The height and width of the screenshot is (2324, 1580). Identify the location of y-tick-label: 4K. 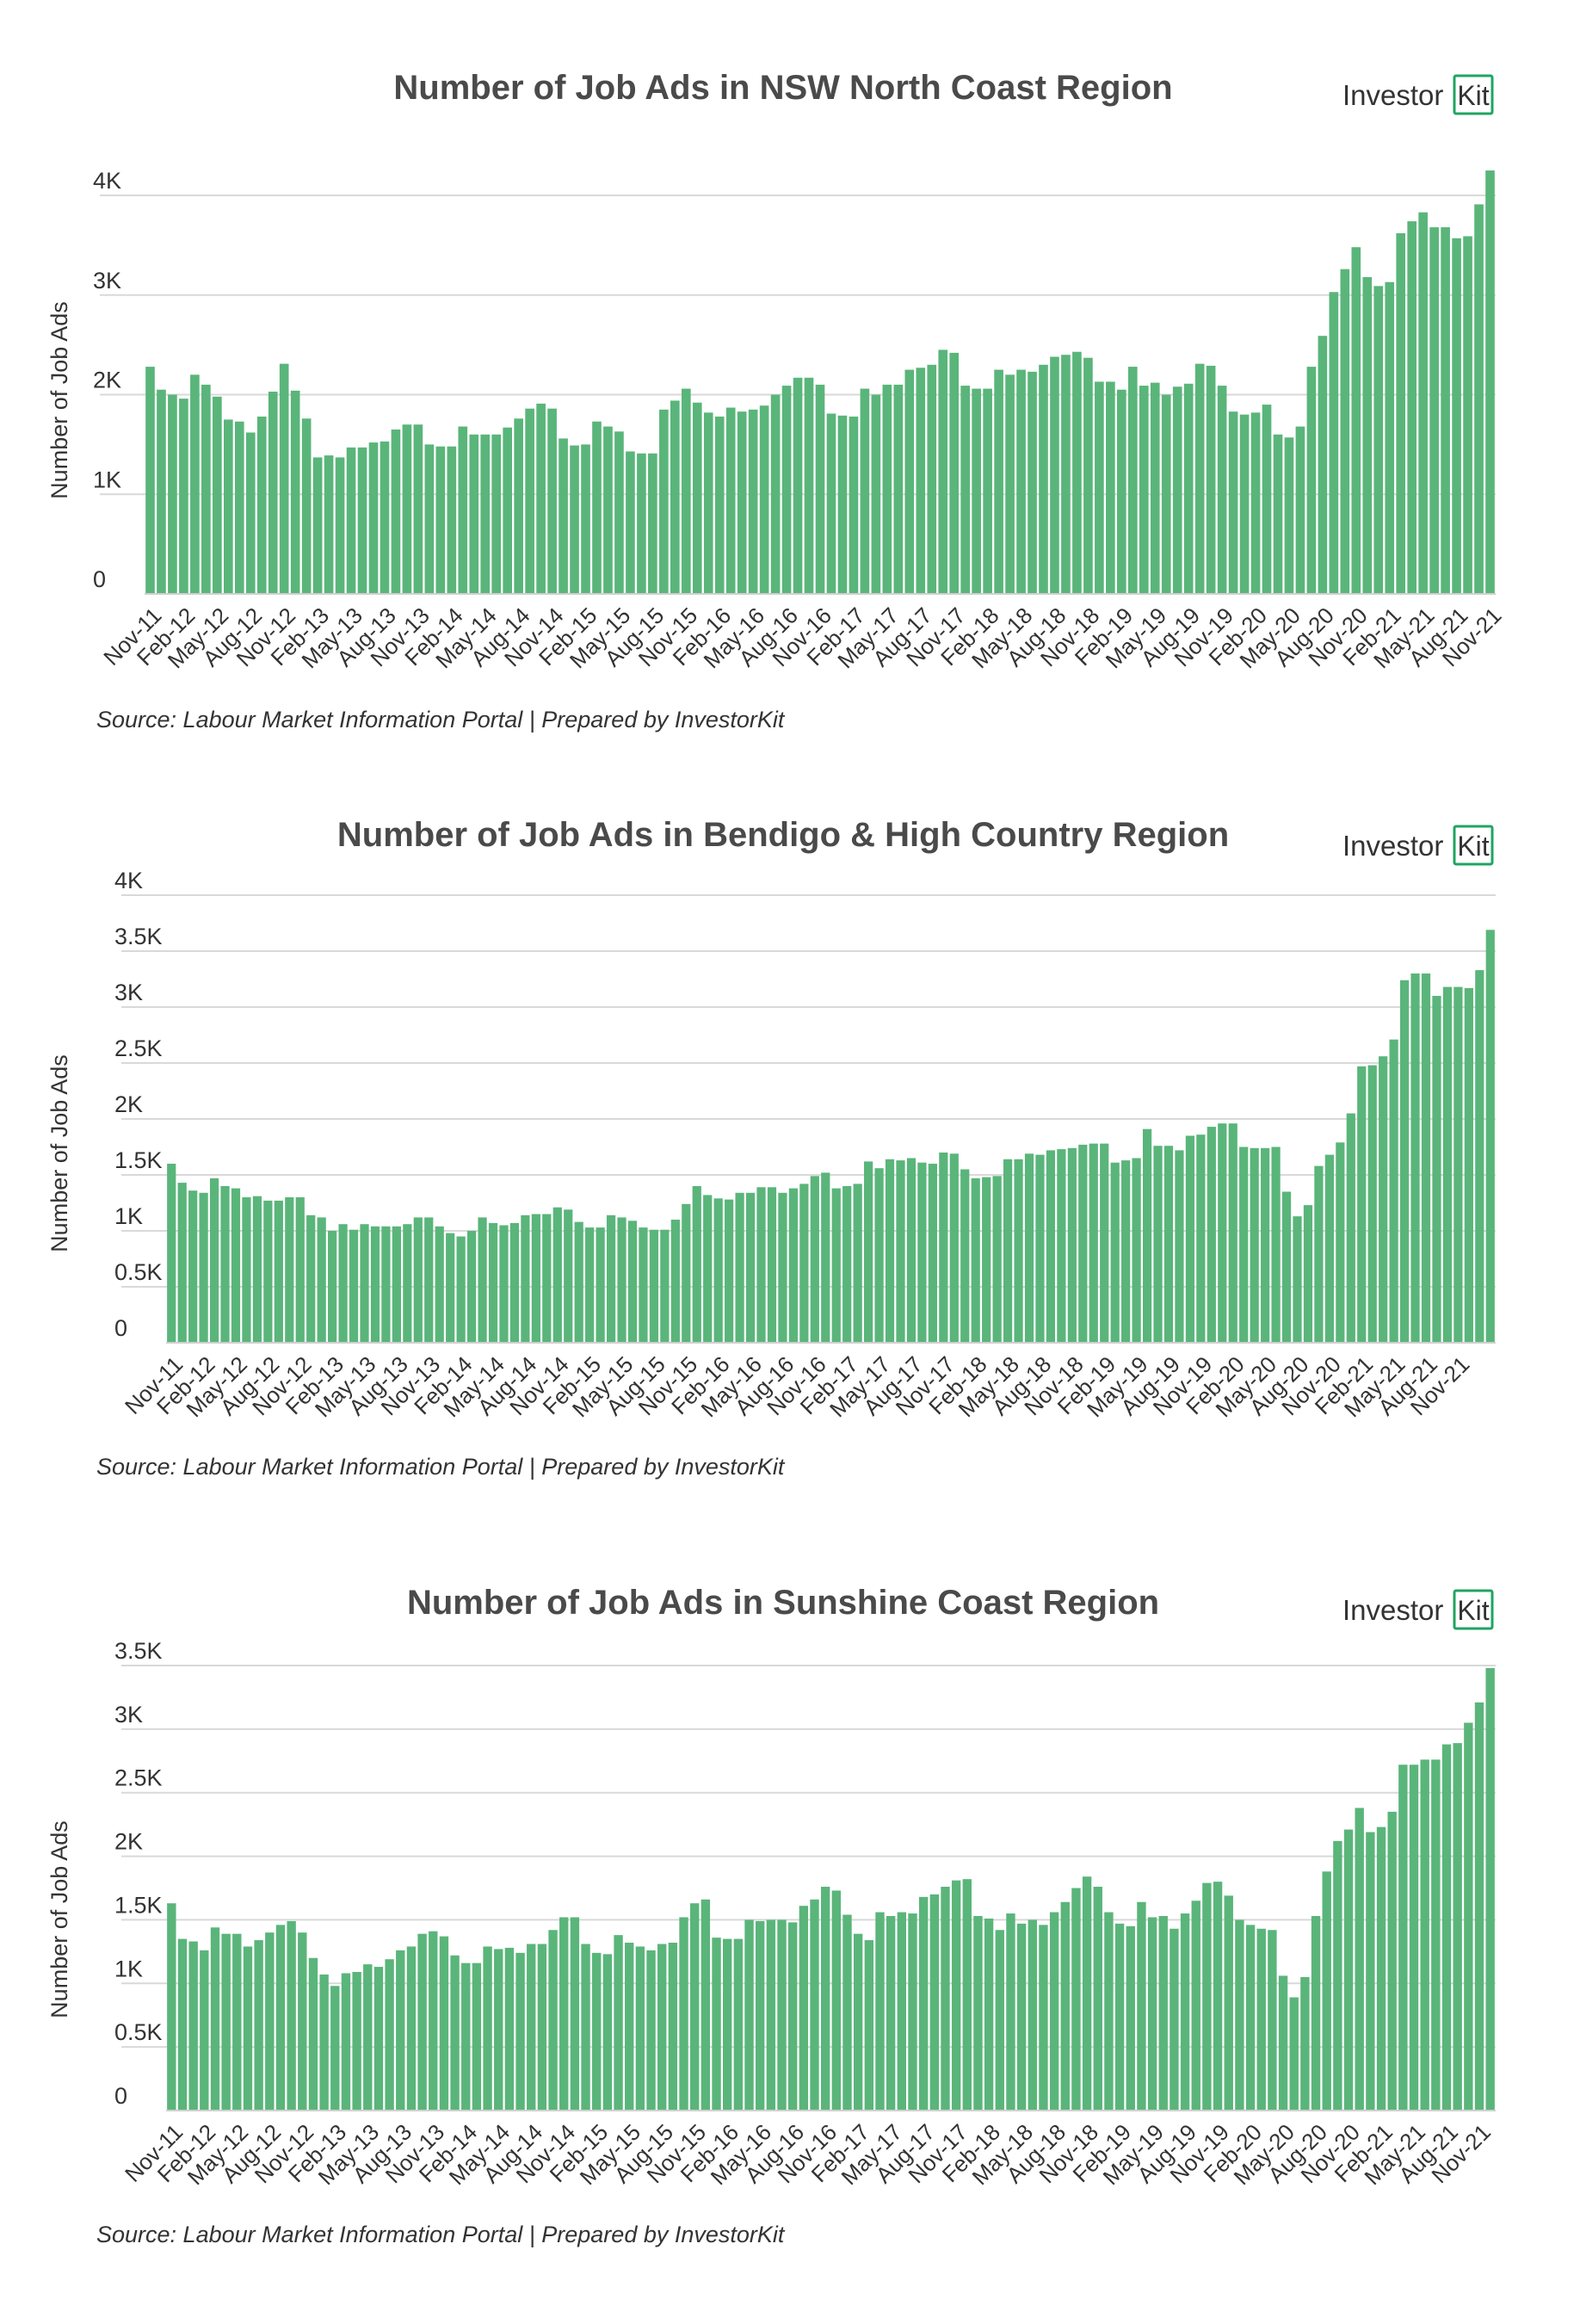
(128, 880).